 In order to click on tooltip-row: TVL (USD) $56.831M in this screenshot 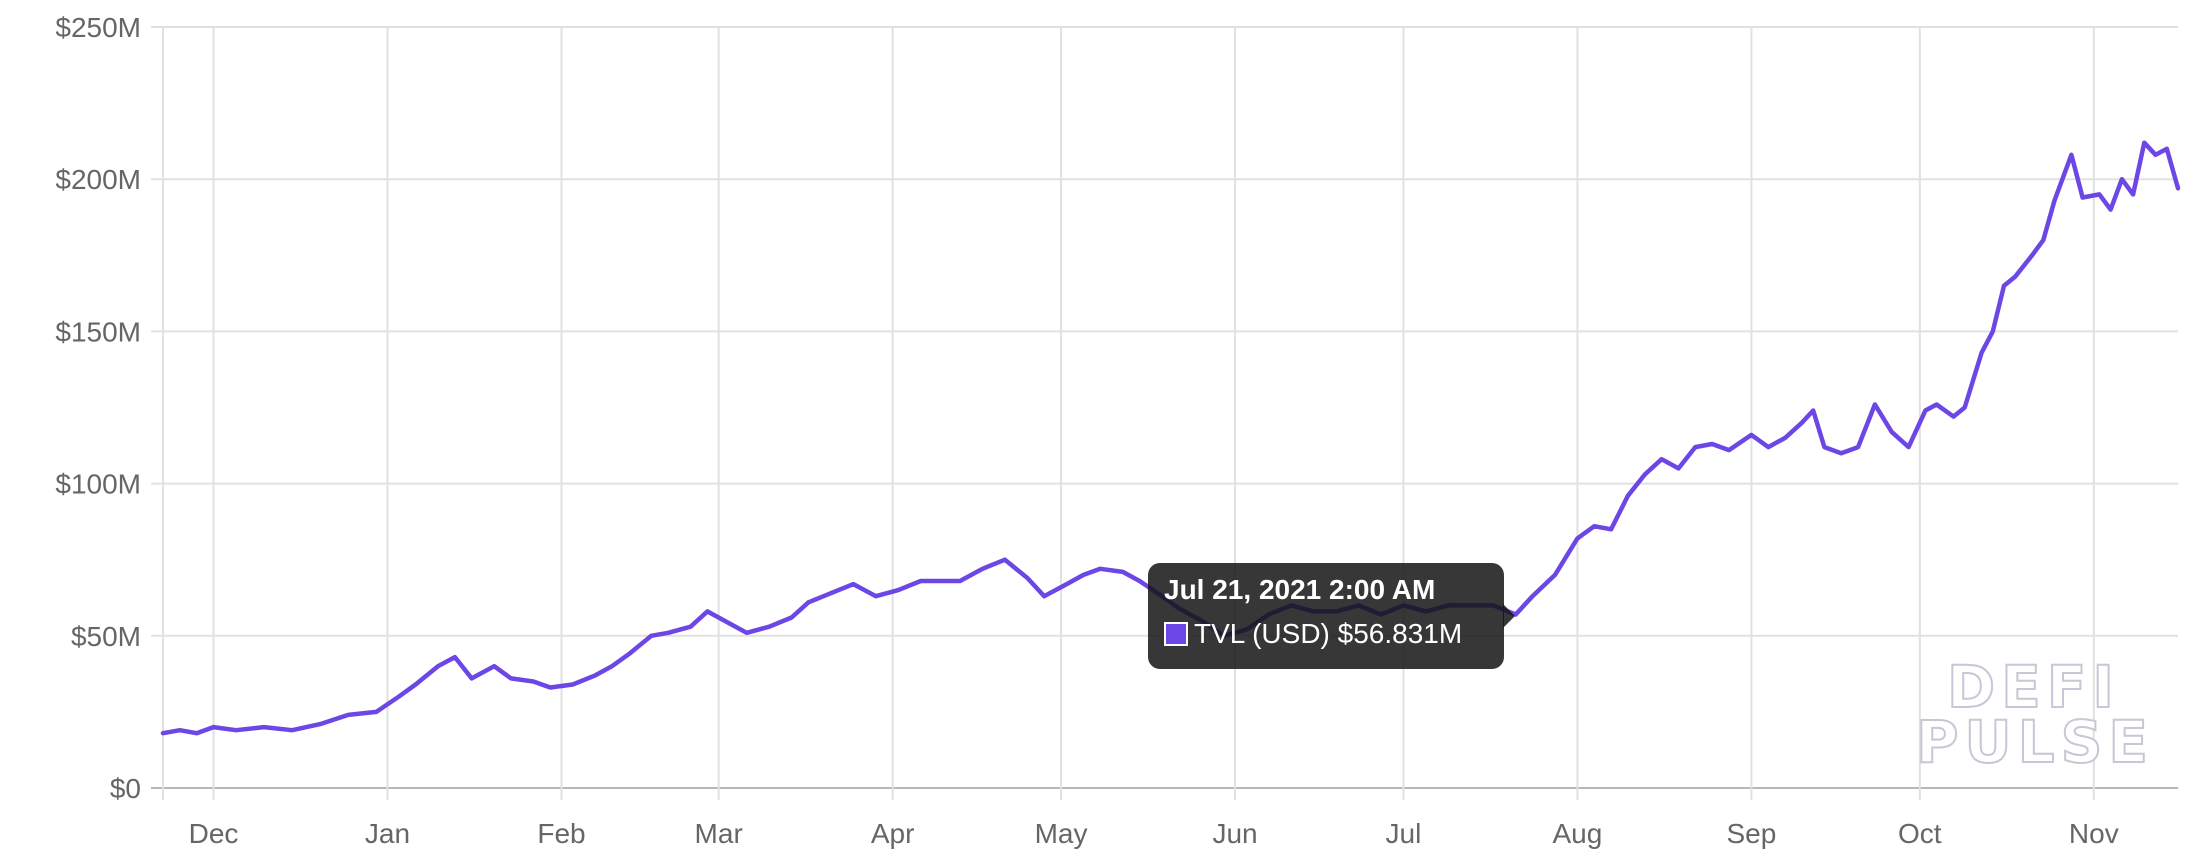, I will do `click(1326, 634)`.